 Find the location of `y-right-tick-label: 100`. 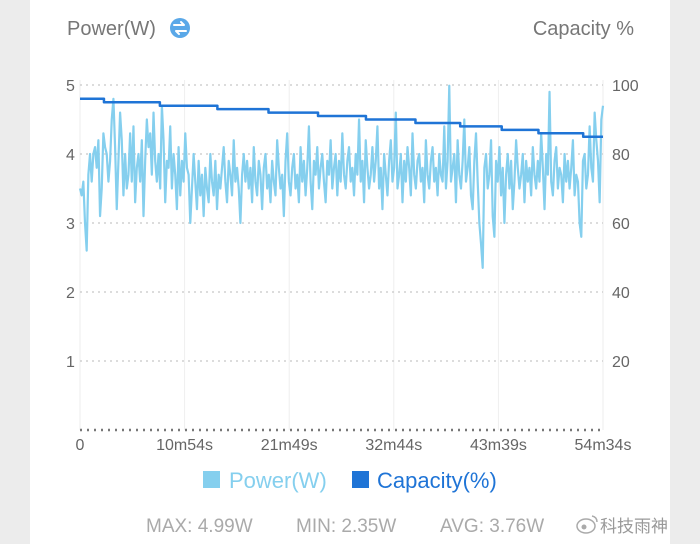

y-right-tick-label: 100 is located at coordinates (625, 86).